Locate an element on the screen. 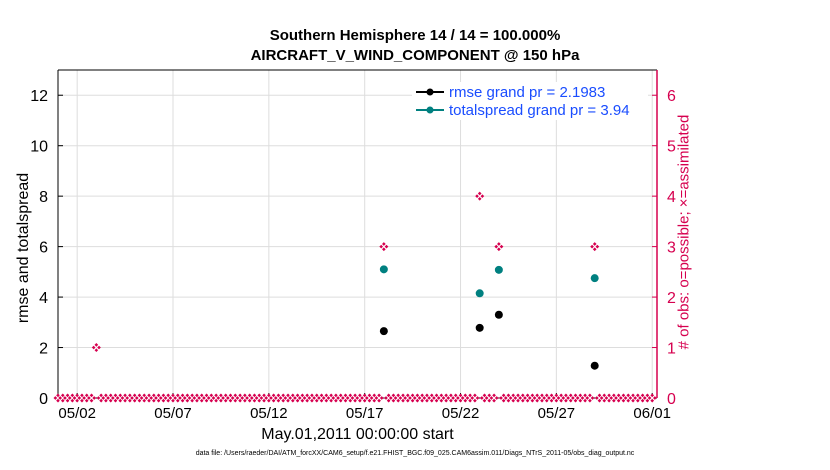 This screenshot has height=470, width=830. y-tick-label-right: 1 is located at coordinates (671, 349).